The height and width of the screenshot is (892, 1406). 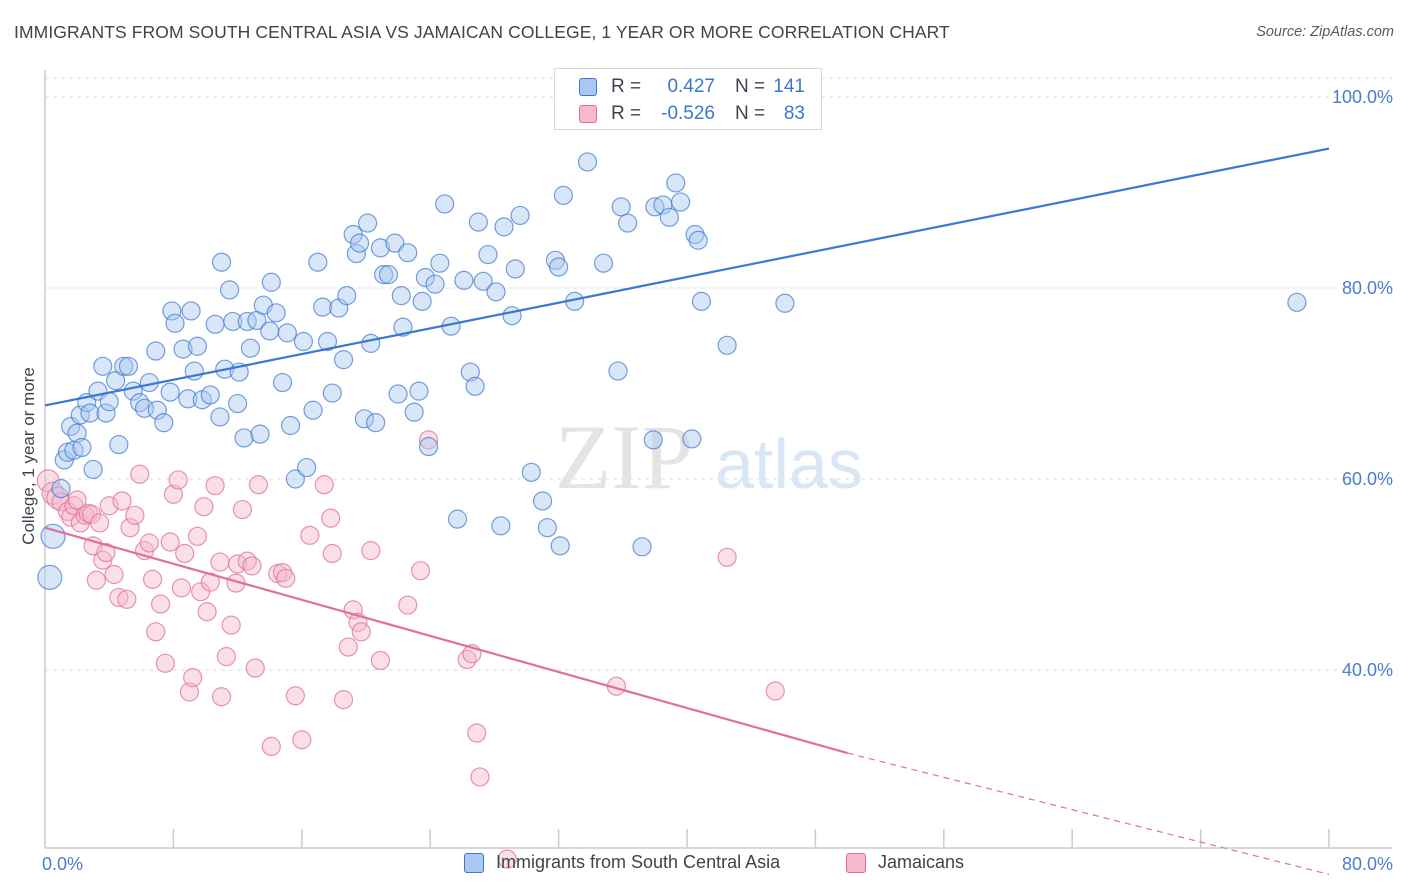 What do you see at coordinates (1325, 32) in the screenshot?
I see `source-label: Source: ZipAtlas.com` at bounding box center [1325, 32].